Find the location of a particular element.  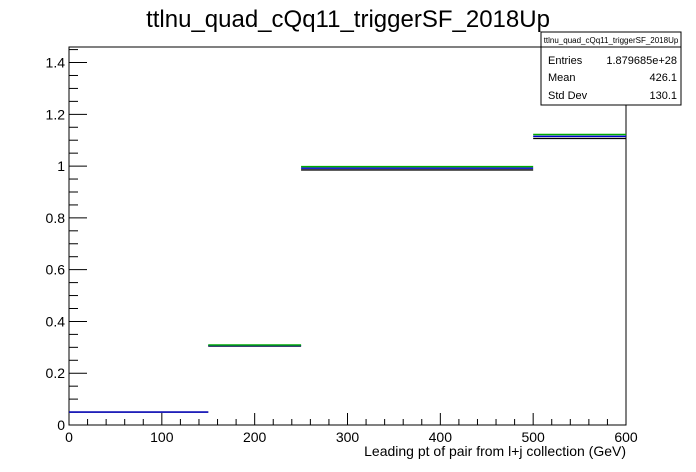

x-tick-label: 300 is located at coordinates (348, 437).